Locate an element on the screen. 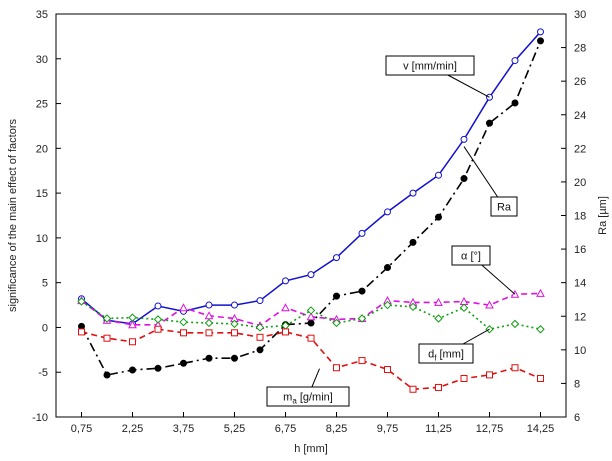  y2-tick-label: 28 is located at coordinates (580, 49).